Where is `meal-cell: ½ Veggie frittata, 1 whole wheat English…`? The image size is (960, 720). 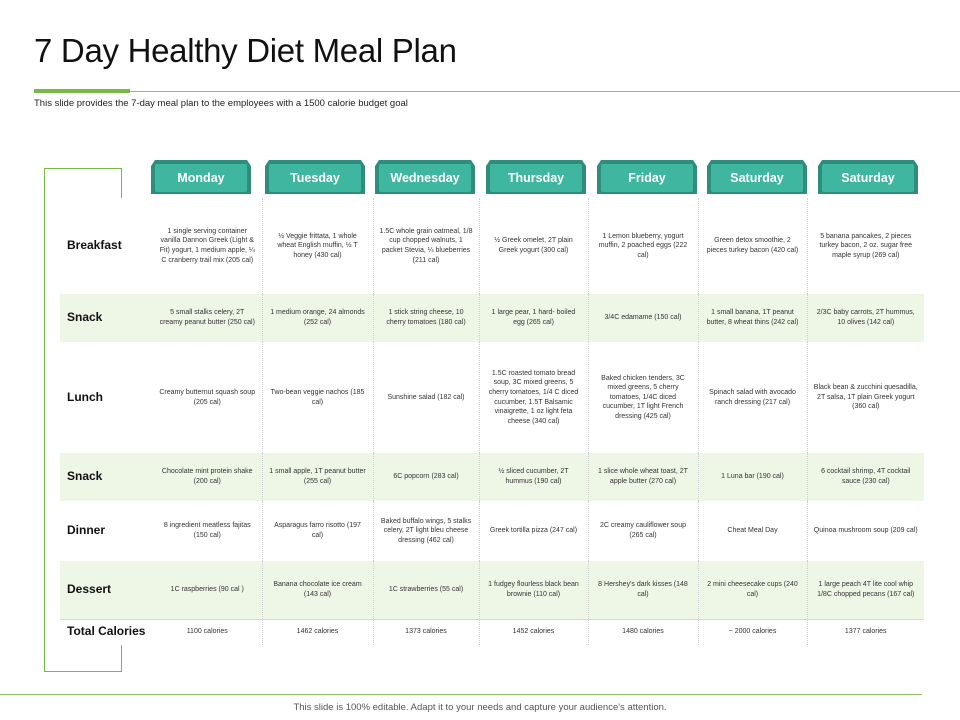 meal-cell: ½ Veggie frittata, 1 whole wheat English… is located at coordinates (318, 246).